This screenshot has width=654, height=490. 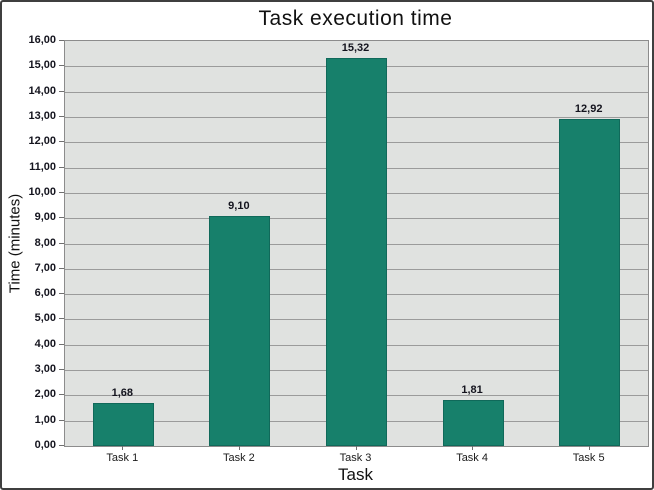 What do you see at coordinates (42, 65) in the screenshot?
I see `y-tick-label: 15,00` at bounding box center [42, 65].